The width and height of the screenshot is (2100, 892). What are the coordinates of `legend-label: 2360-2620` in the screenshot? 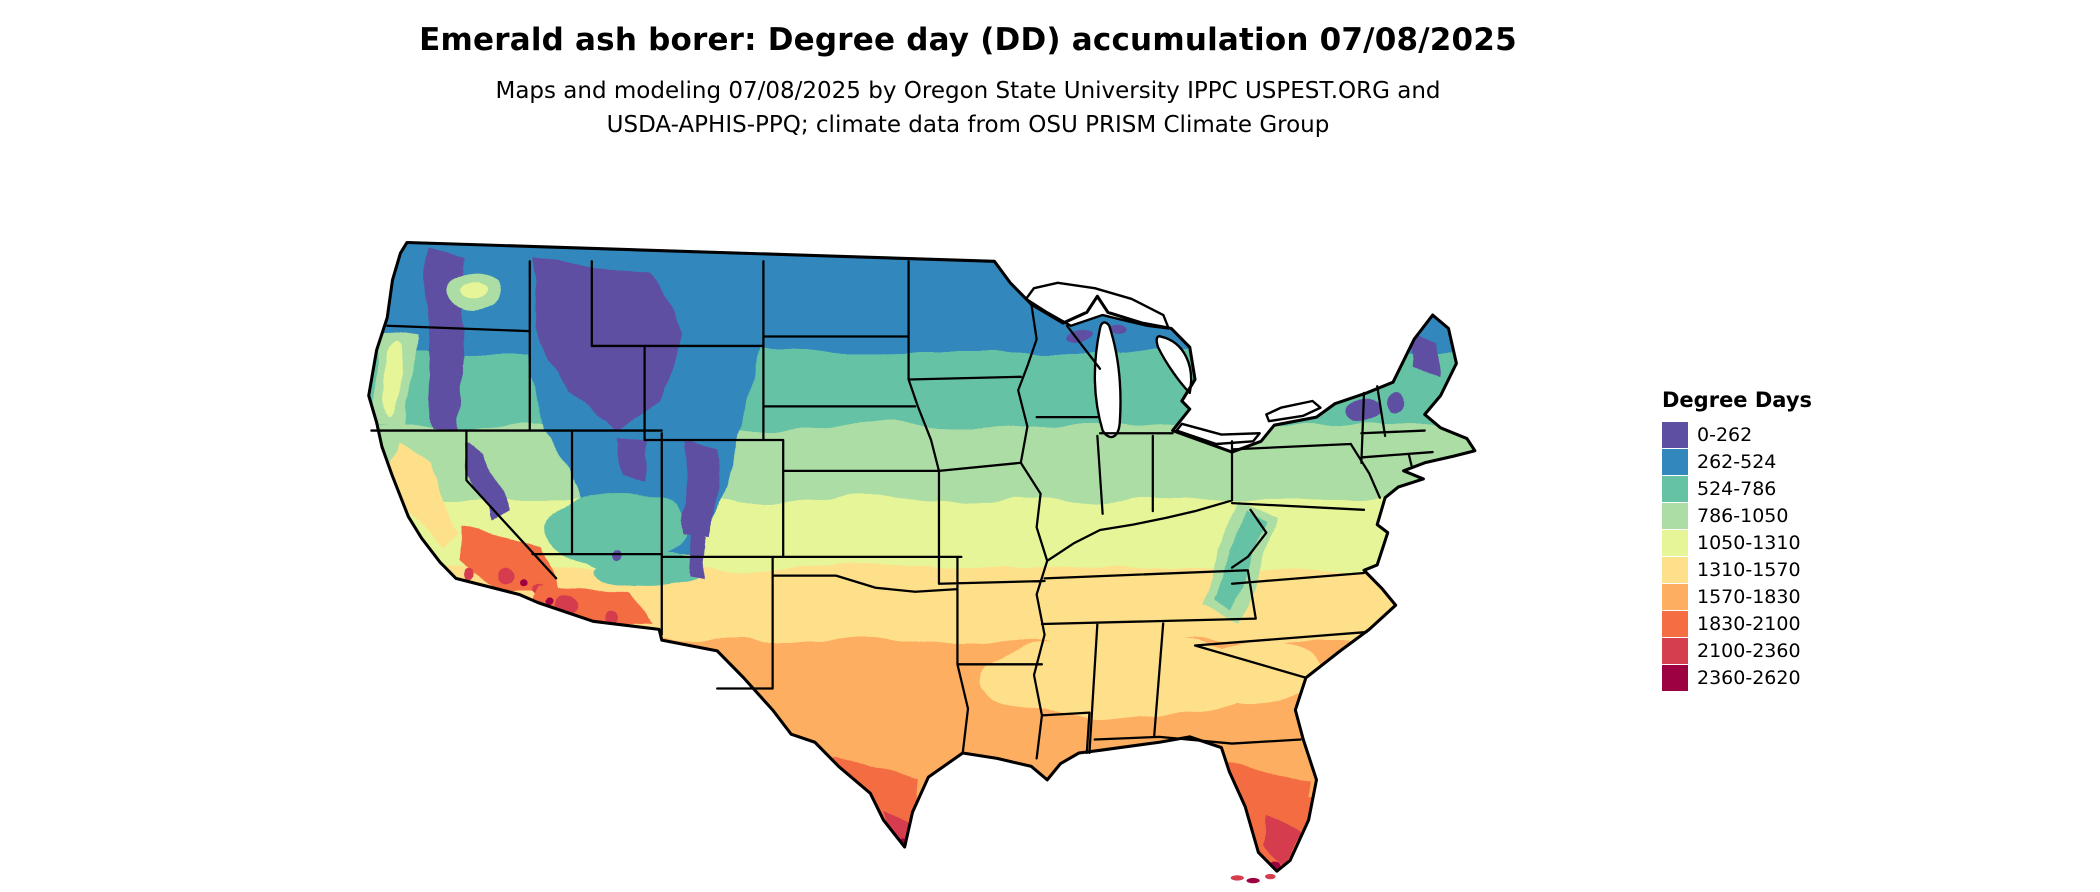 It's located at (1749, 677).